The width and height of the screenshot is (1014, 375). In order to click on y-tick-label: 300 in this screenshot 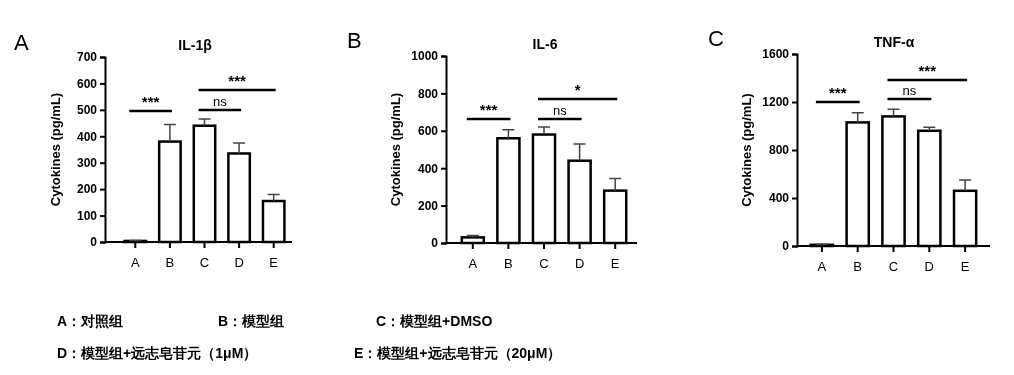, I will do `click(87, 163)`.